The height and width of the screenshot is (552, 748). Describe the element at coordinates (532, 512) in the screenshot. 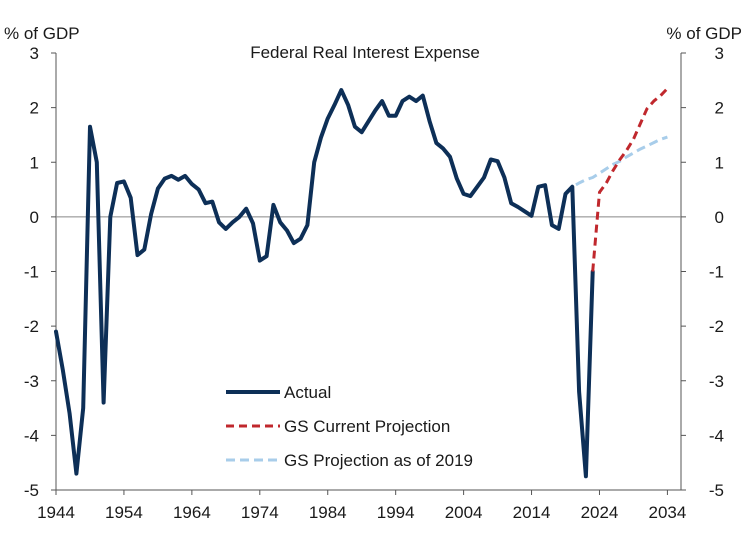

I see `x-tick-label: 2014` at that location.